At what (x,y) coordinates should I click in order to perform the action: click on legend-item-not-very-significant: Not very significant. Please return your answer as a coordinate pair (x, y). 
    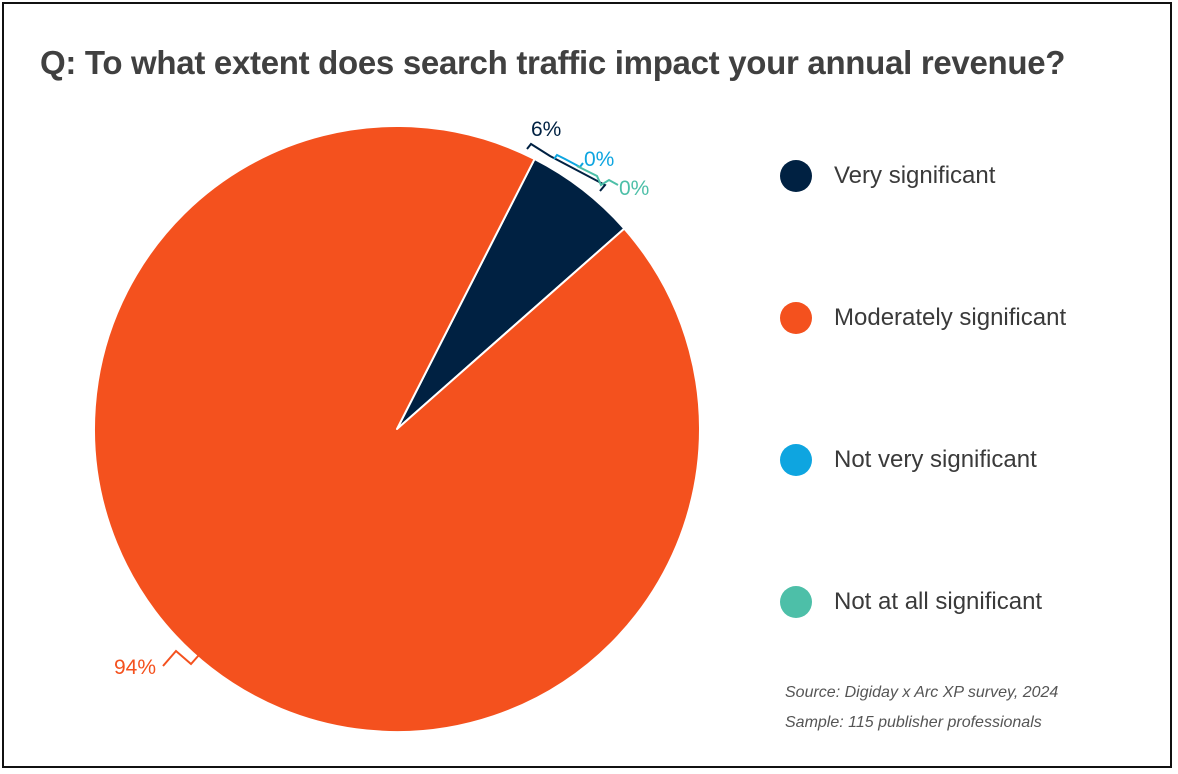
    Looking at the image, I should click on (908, 460).